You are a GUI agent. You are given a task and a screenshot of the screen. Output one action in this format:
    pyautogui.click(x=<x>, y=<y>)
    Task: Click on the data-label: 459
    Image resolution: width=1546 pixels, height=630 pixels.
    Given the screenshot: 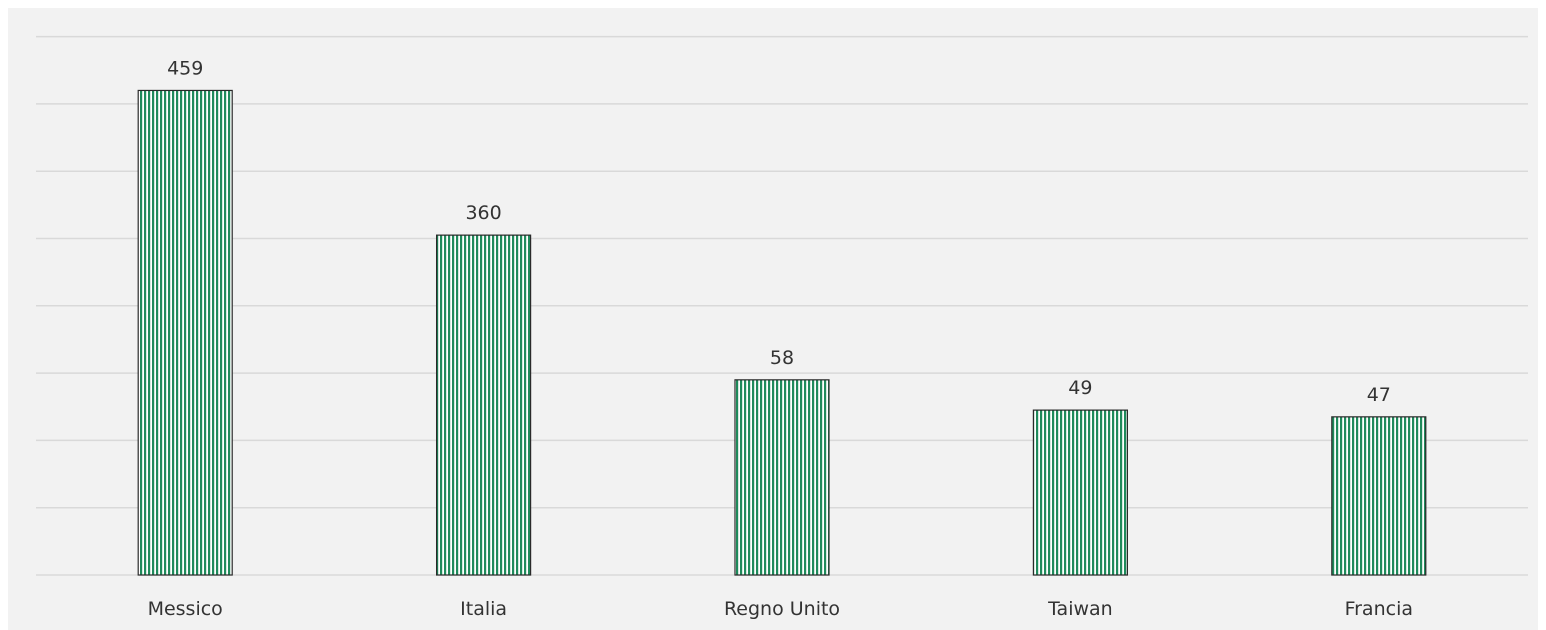 What is the action you would take?
    pyautogui.click(x=185, y=68)
    